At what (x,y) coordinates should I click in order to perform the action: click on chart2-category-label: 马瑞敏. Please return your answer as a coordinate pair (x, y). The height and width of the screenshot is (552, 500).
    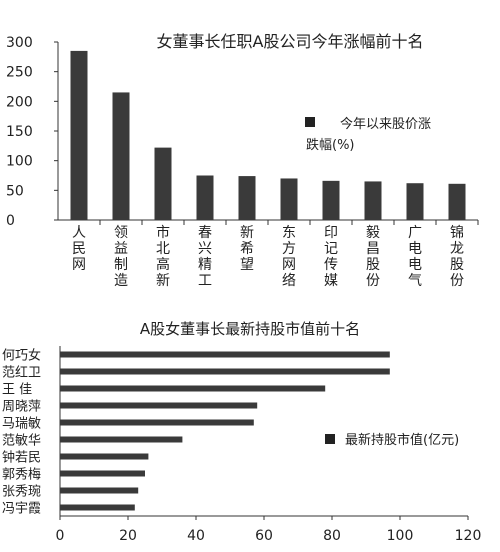
    Looking at the image, I should click on (21, 424).